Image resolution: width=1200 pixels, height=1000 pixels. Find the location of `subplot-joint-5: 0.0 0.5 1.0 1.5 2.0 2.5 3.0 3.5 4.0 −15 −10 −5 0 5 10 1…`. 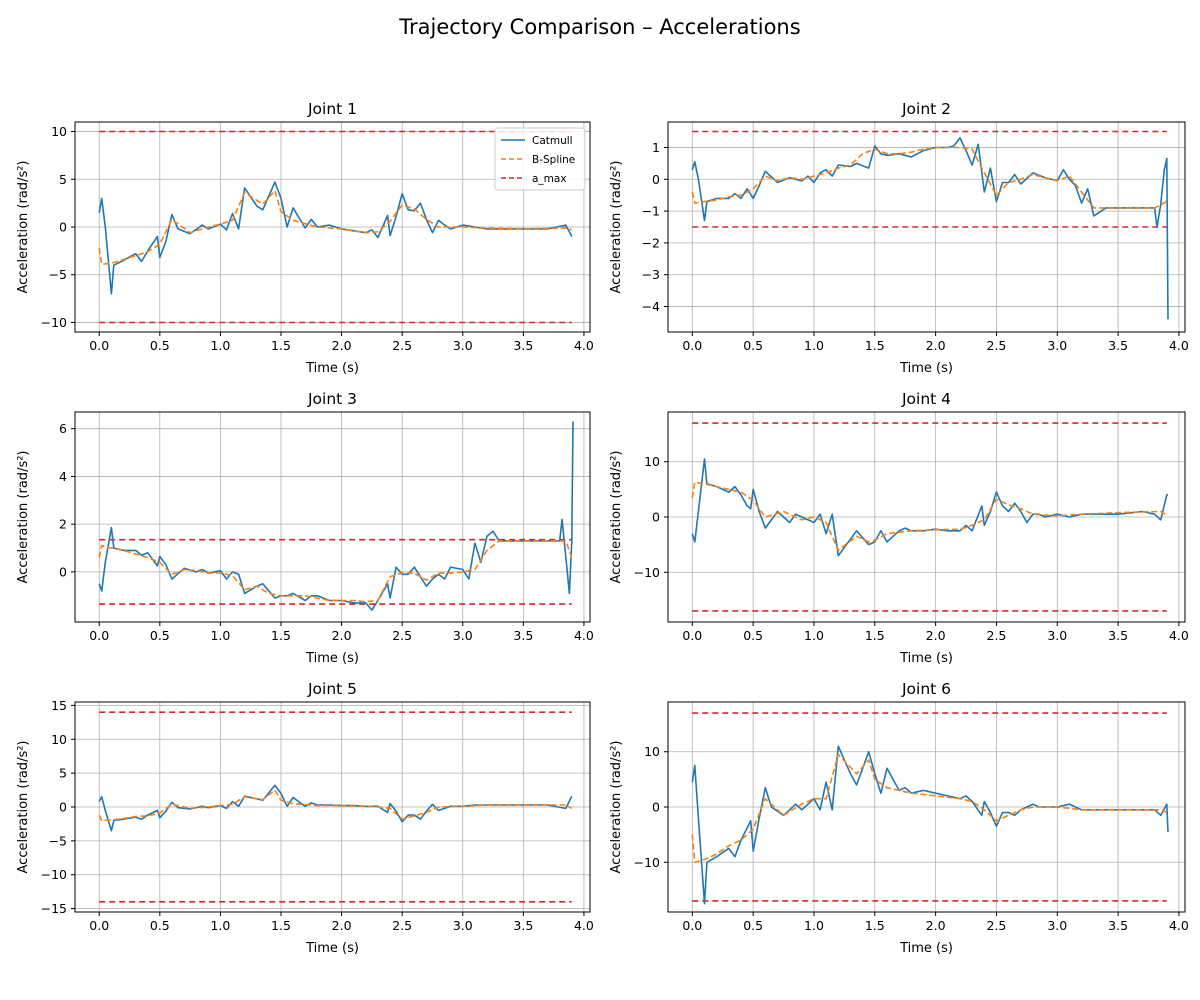

subplot-joint-5: 0.0 0.5 1.0 1.5 2.0 2.5 3.0 3.5 4.0 −15 −10 −5 0 5 10 1… is located at coordinates (305, 818).